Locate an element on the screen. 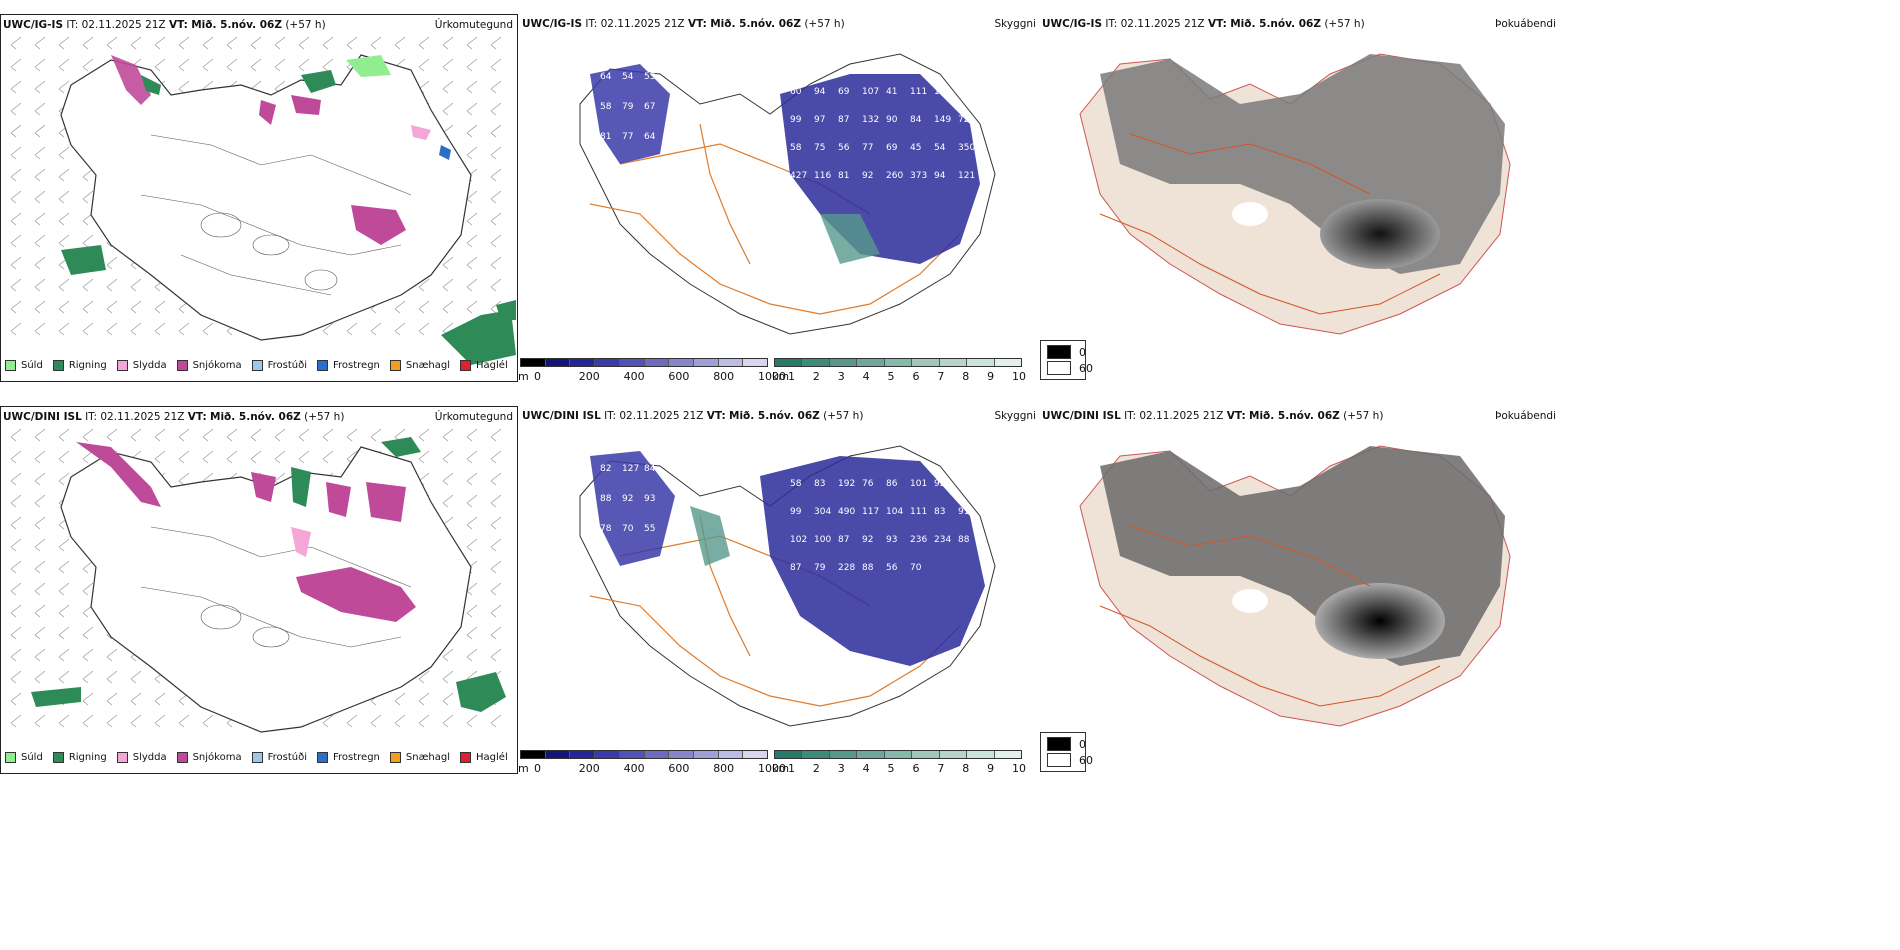  colorbar-m-bar is located at coordinates (644, 362).